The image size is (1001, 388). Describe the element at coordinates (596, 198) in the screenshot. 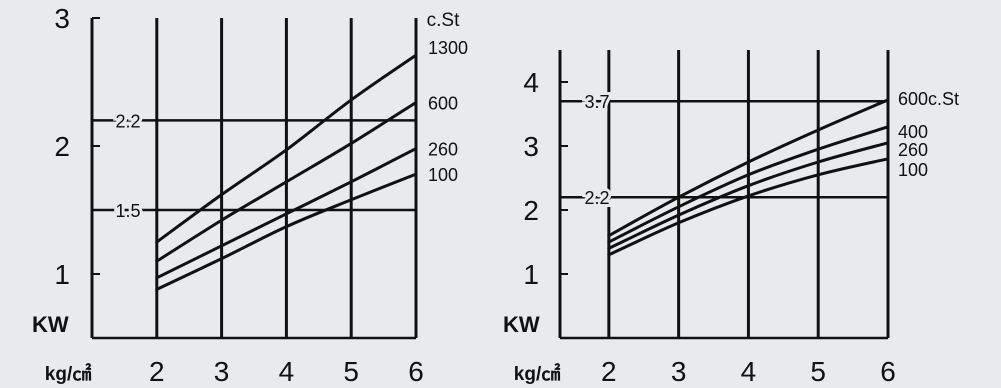

I see `chart-2-reference-label: 2.2` at that location.